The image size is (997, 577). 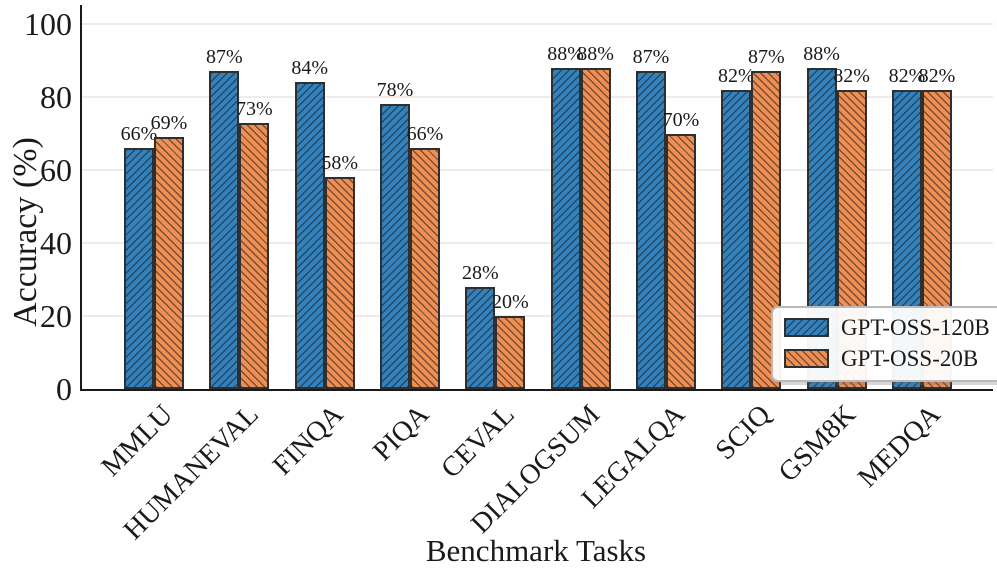 What do you see at coordinates (308, 440) in the screenshot?
I see `x-tick-label: FINQA` at bounding box center [308, 440].